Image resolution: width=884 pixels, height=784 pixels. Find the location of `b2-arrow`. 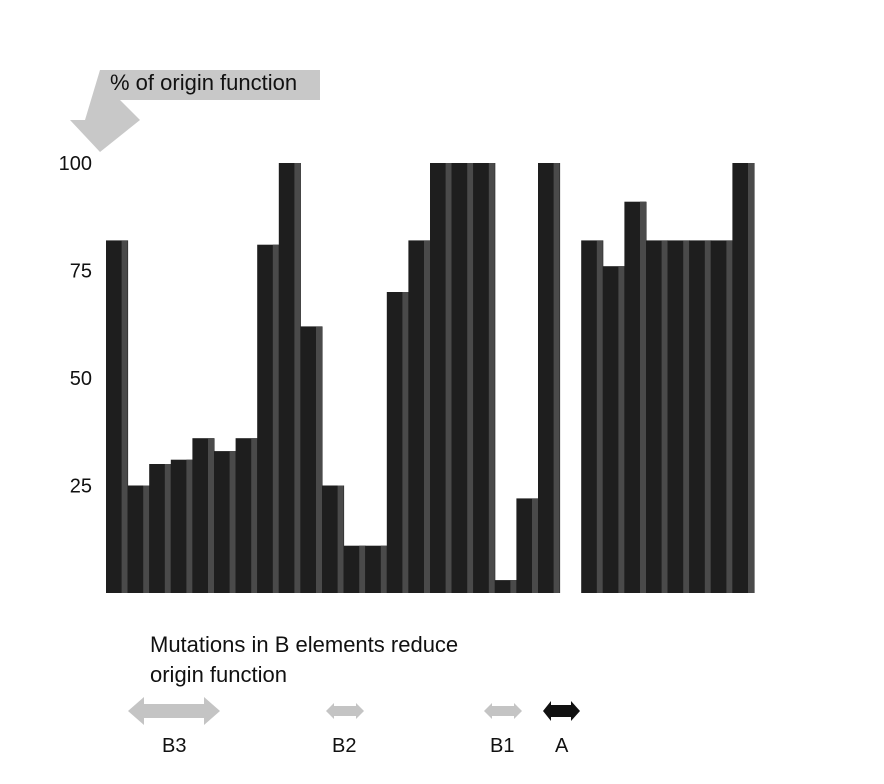

b2-arrow is located at coordinates (345, 711).